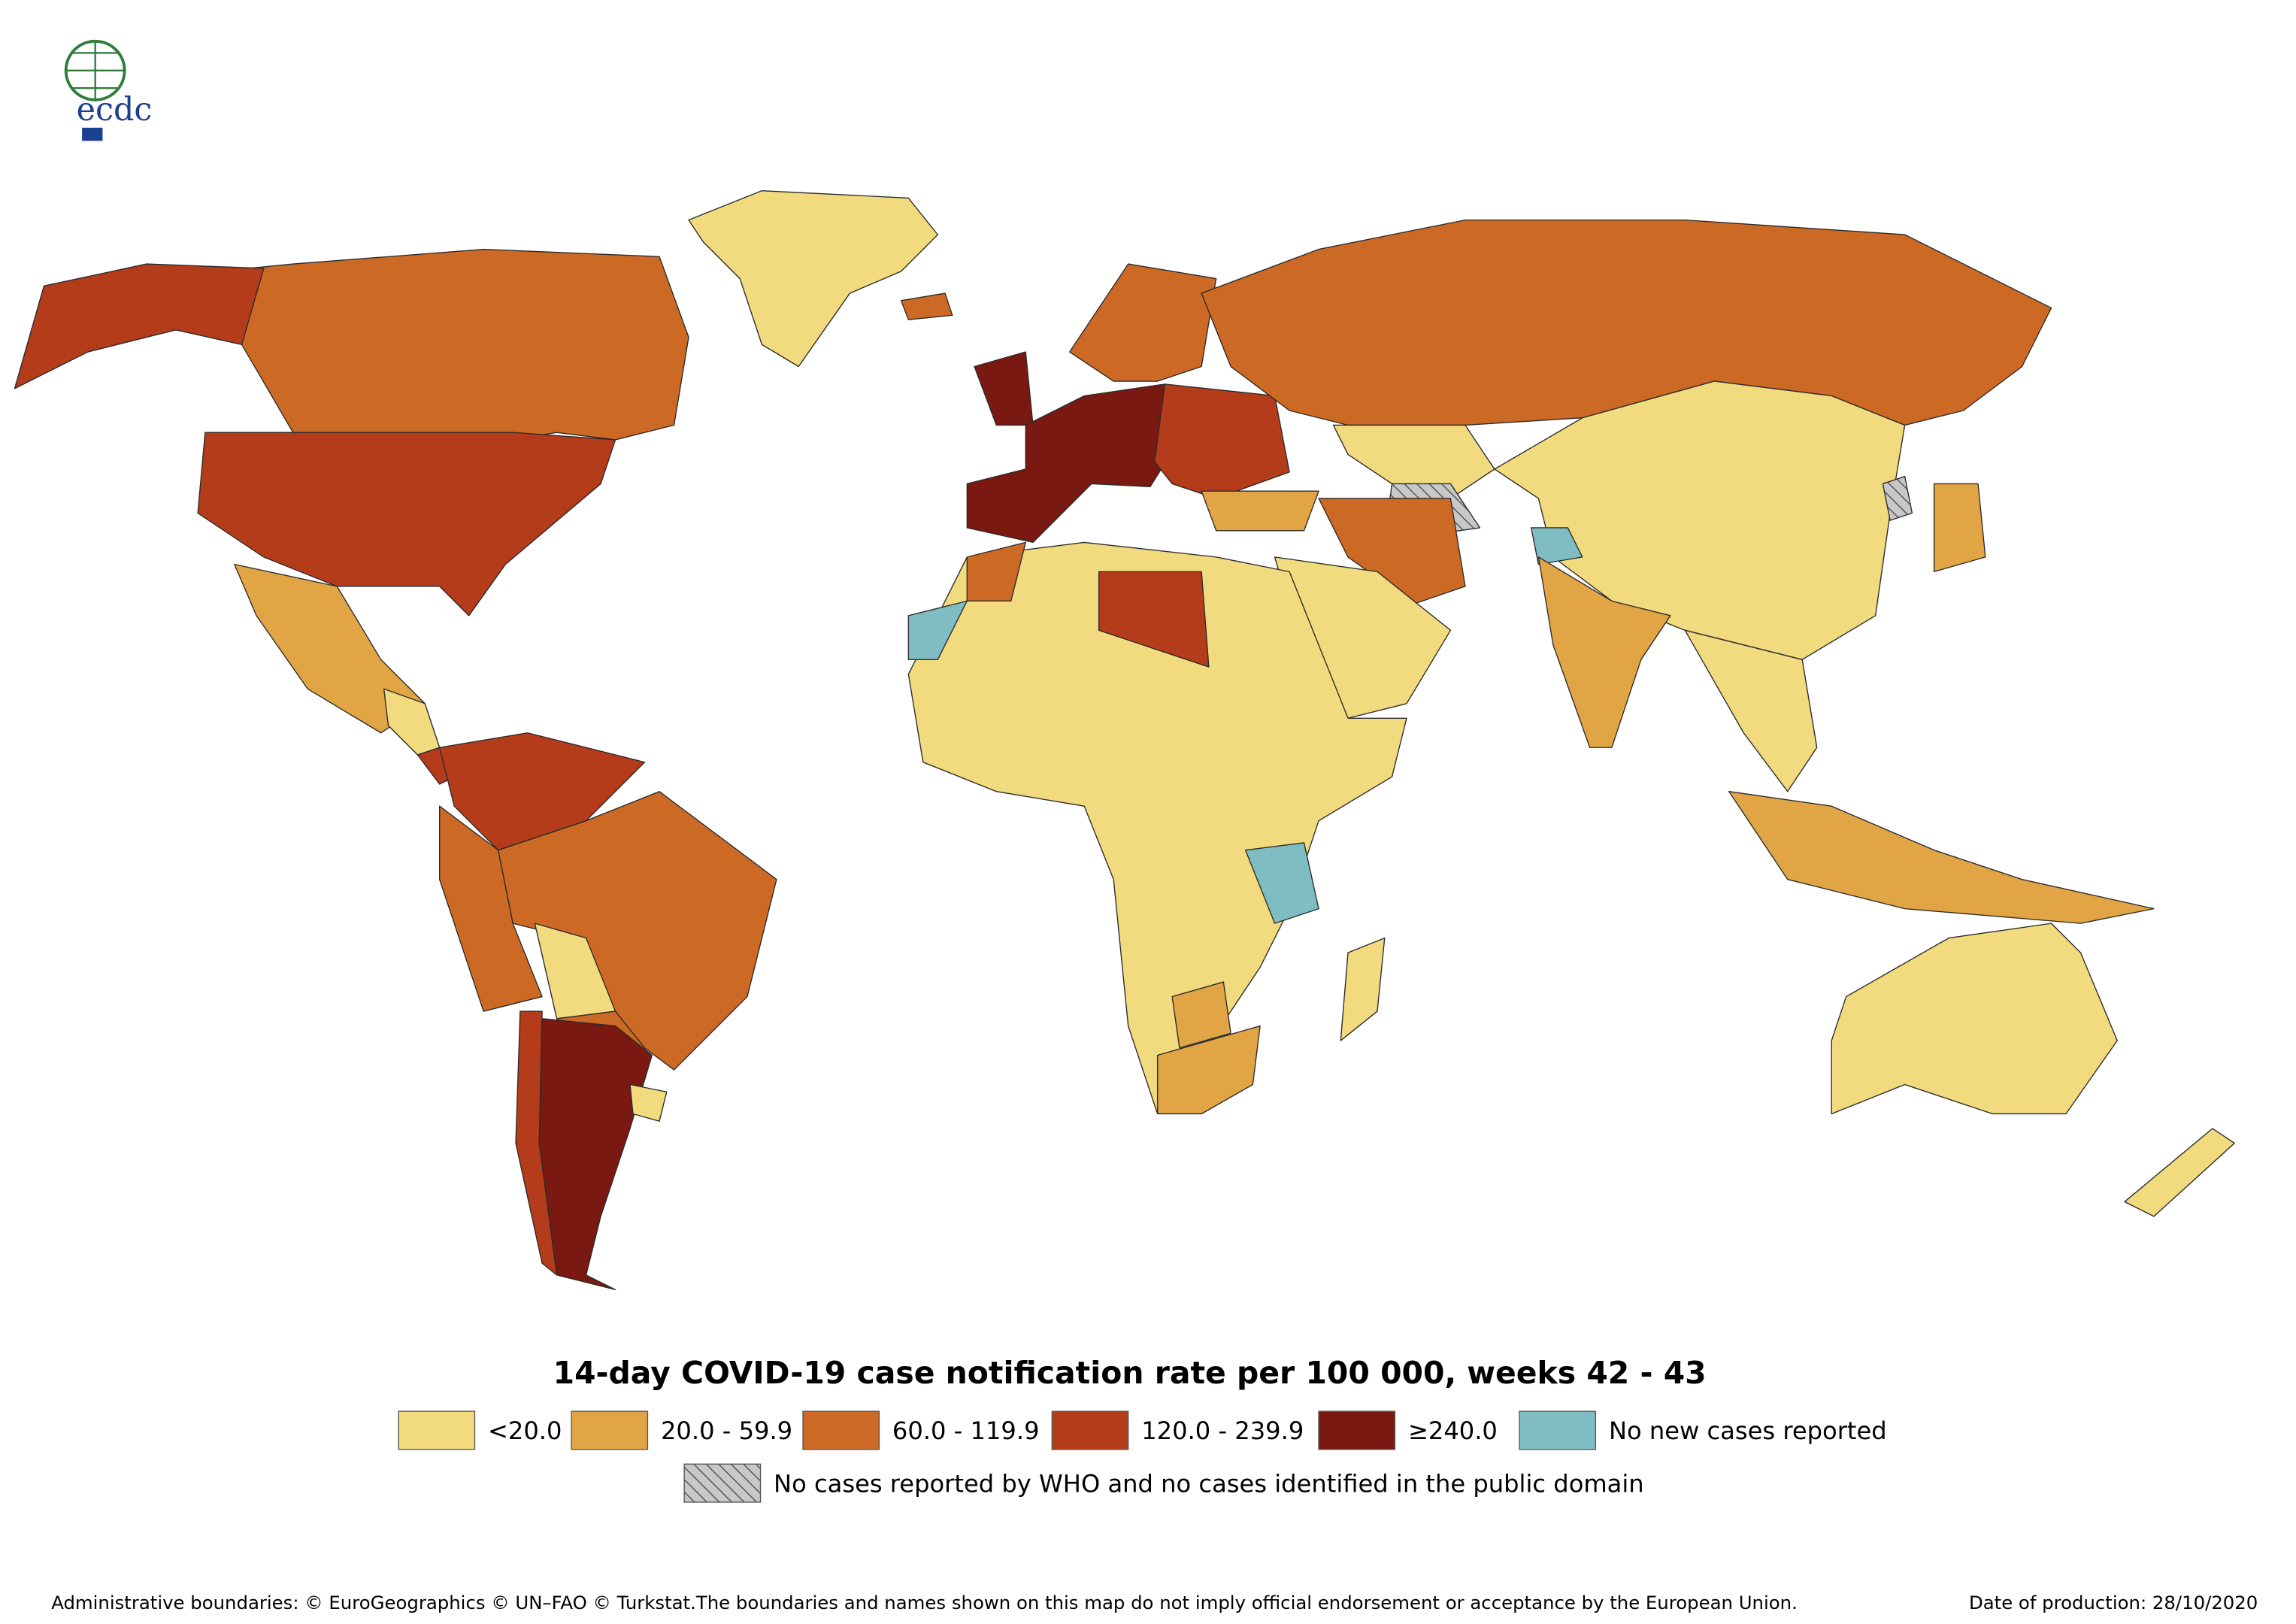 Image resolution: width=2296 pixels, height=1624 pixels. I want to click on logo: ecdc, so click(108, 90).